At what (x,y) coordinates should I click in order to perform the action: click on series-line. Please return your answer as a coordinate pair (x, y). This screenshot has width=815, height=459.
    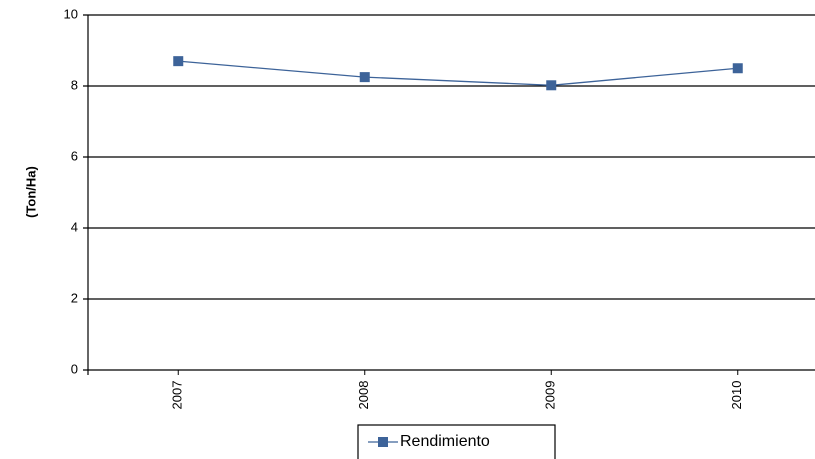
    Looking at the image, I should click on (458, 73).